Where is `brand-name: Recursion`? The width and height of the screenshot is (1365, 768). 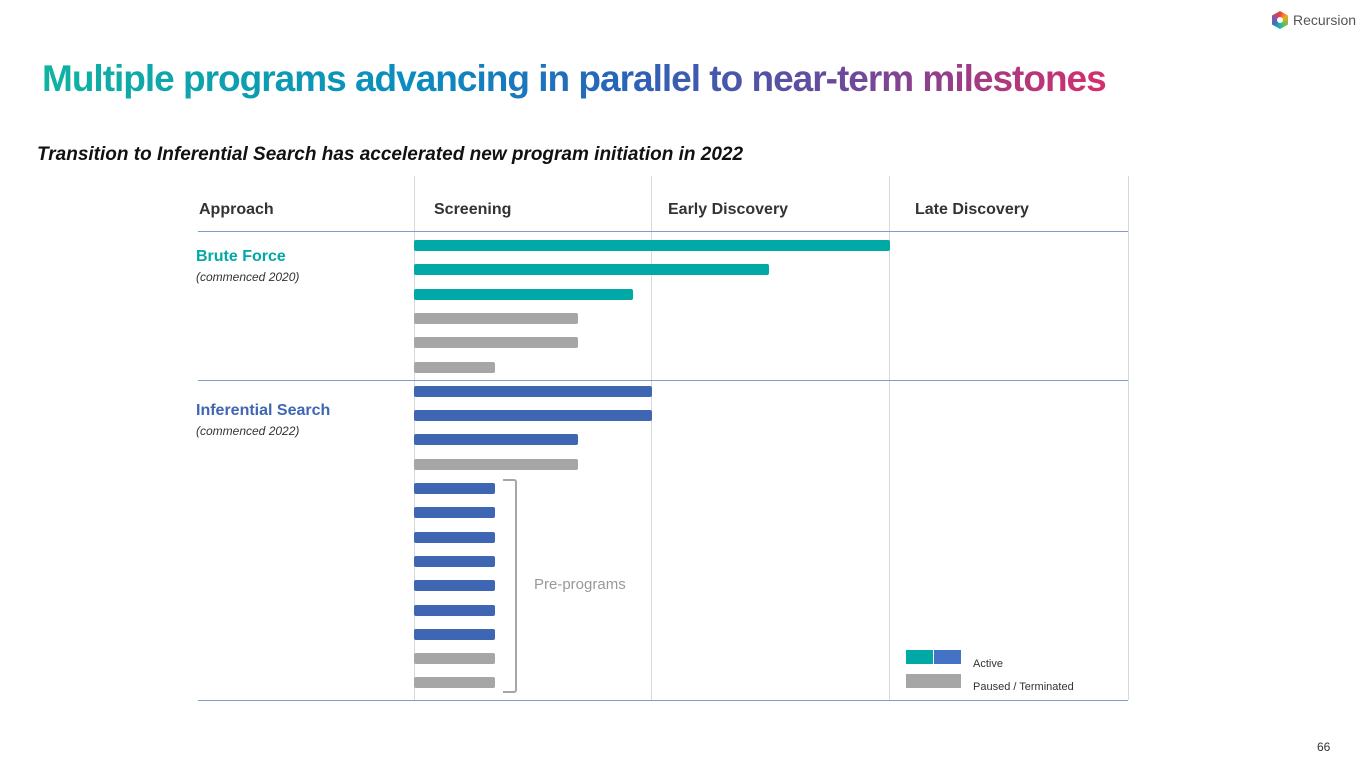
brand-name: Recursion is located at coordinates (1325, 20).